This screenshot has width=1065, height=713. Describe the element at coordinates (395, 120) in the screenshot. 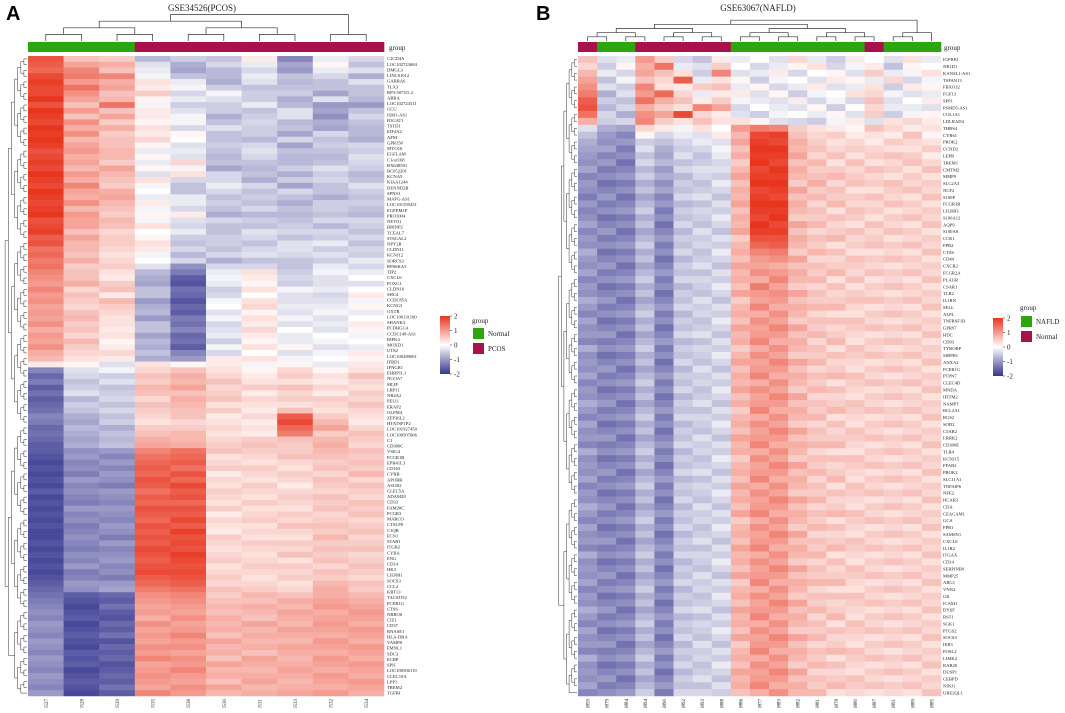

I see `gene-label: B3GAT1` at that location.